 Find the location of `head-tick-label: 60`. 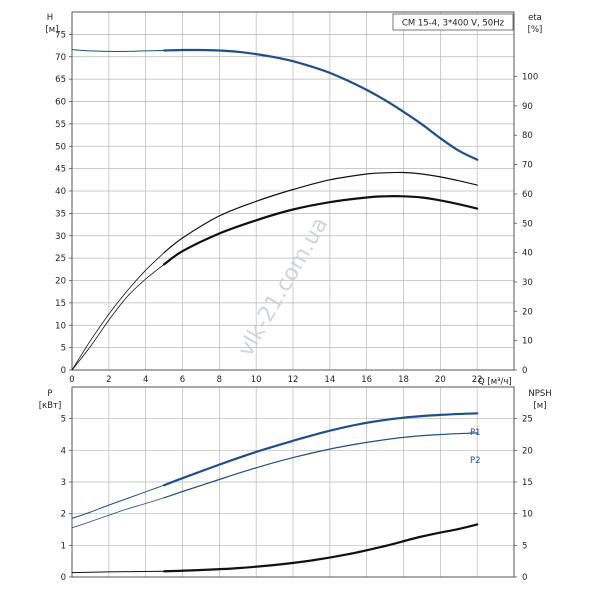

head-tick-label: 60 is located at coordinates (60, 103).